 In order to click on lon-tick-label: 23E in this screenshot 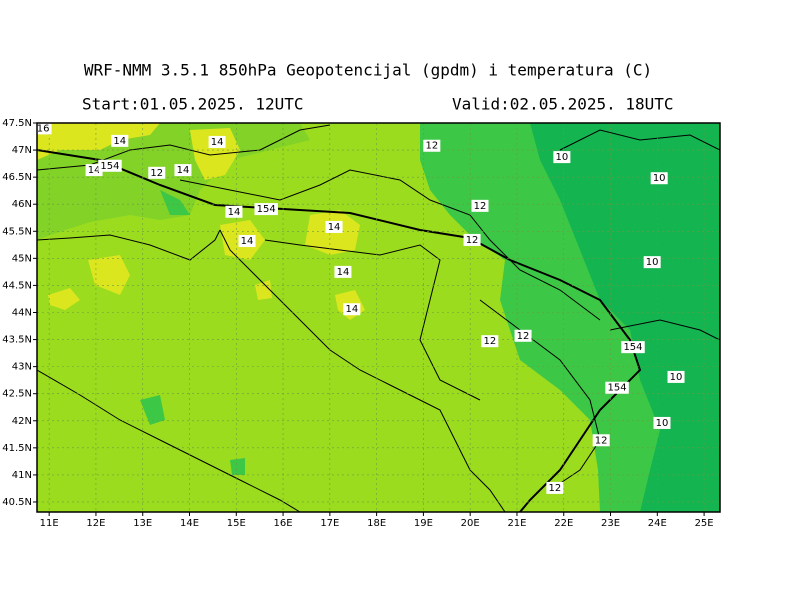, I will do `click(610, 523)`.